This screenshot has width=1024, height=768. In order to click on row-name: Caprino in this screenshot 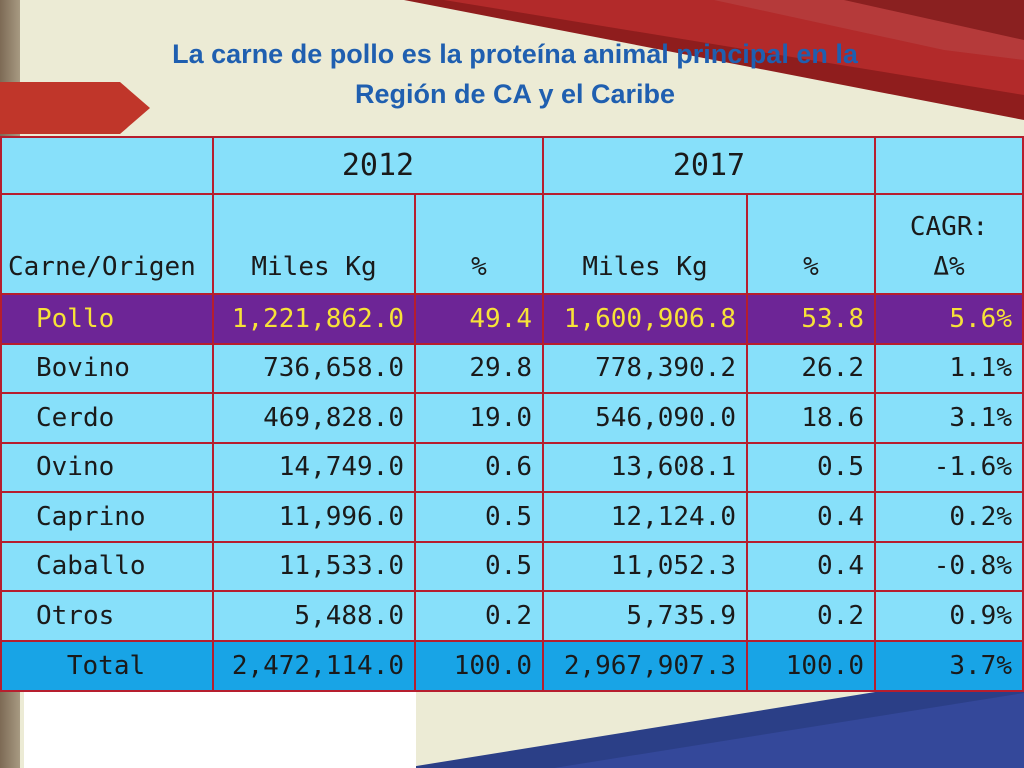, I will do `click(107, 517)`.